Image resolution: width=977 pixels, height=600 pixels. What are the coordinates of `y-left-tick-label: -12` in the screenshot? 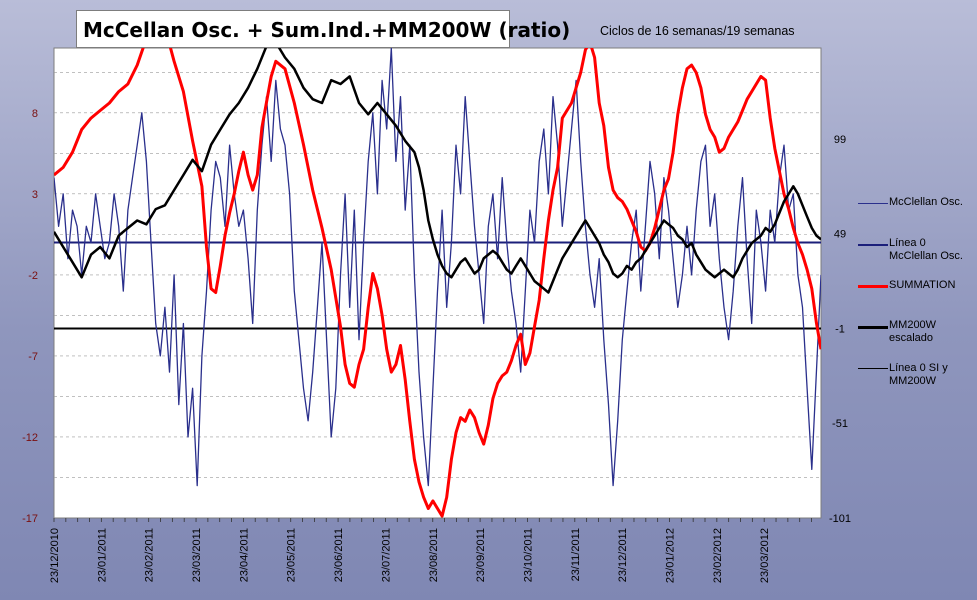 It's located at (30, 438).